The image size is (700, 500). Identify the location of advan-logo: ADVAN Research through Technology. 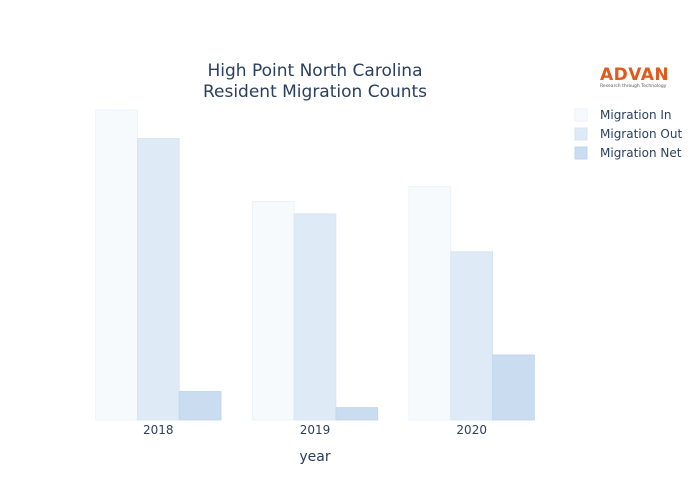
(636, 78).